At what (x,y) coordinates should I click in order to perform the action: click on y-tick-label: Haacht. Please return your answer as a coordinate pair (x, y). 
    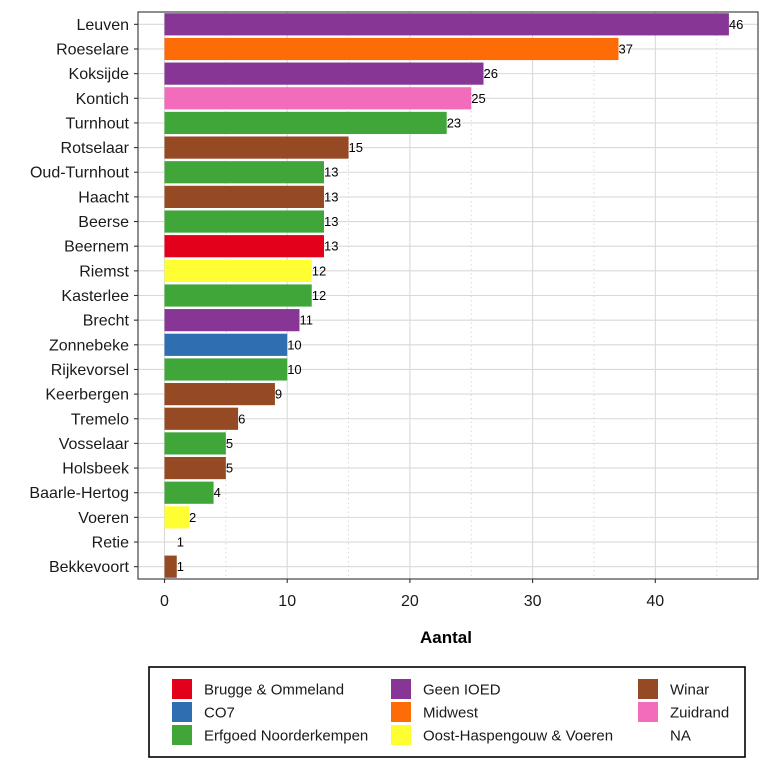
    Looking at the image, I should click on (103, 197).